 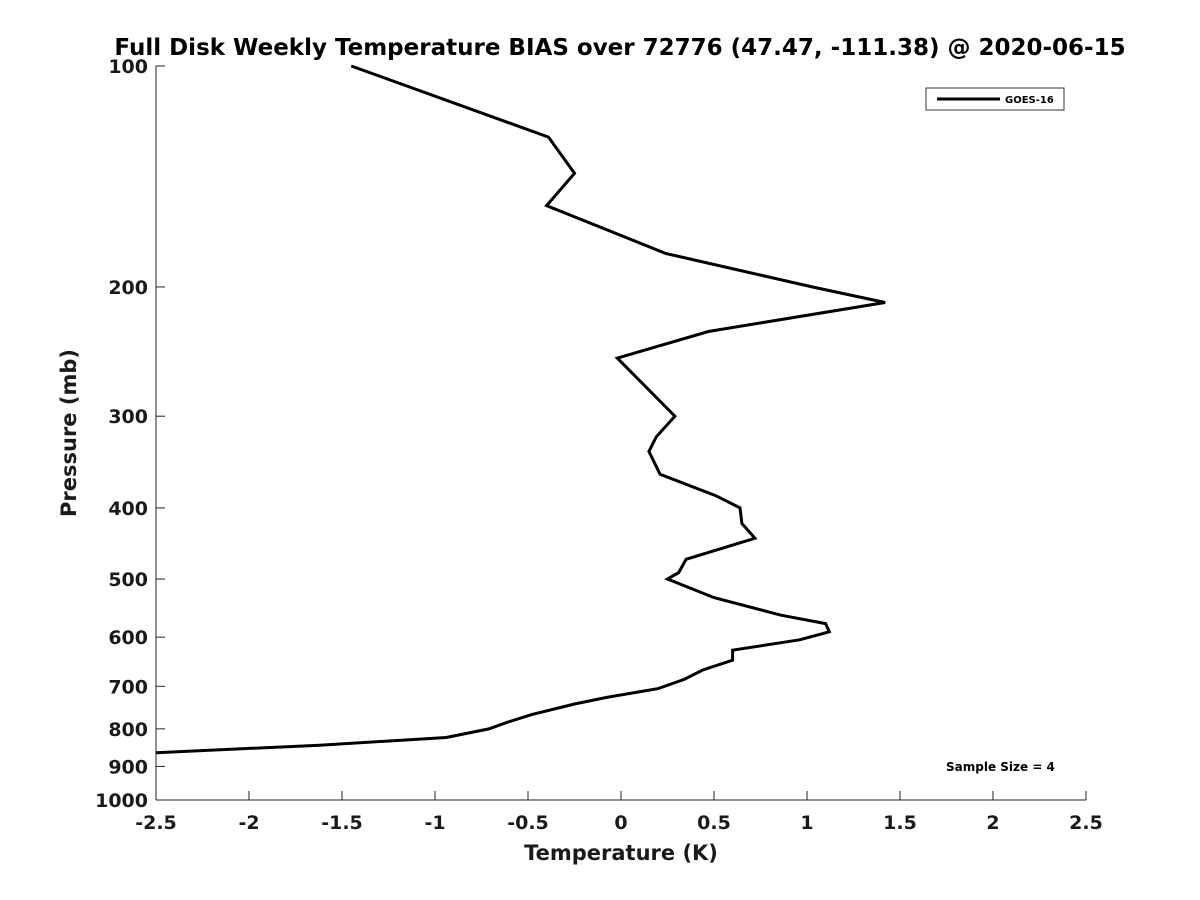 What do you see at coordinates (128, 687) in the screenshot?
I see `y-tick-label: 700` at bounding box center [128, 687].